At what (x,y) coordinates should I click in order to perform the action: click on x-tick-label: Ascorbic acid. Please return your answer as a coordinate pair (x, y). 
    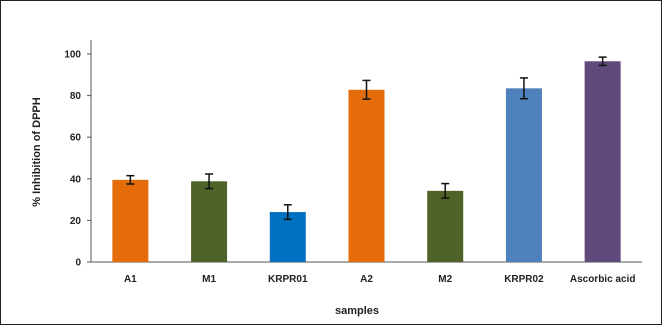
    Looking at the image, I should click on (603, 279).